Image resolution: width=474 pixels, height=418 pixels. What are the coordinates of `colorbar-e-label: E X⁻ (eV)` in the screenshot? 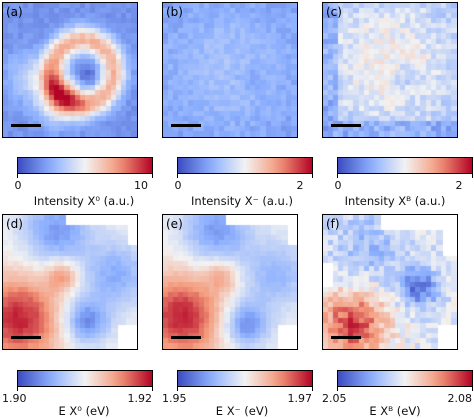 It's located at (242, 411).